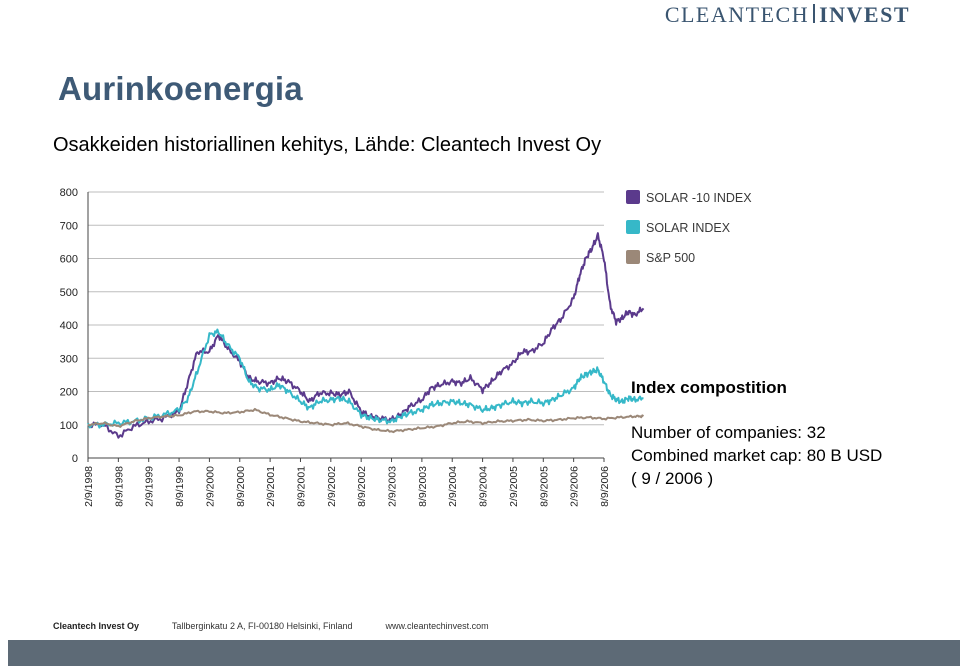 This screenshot has width=960, height=666. Describe the element at coordinates (709, 387) in the screenshot. I see `composition-heading: Index compostition` at that location.